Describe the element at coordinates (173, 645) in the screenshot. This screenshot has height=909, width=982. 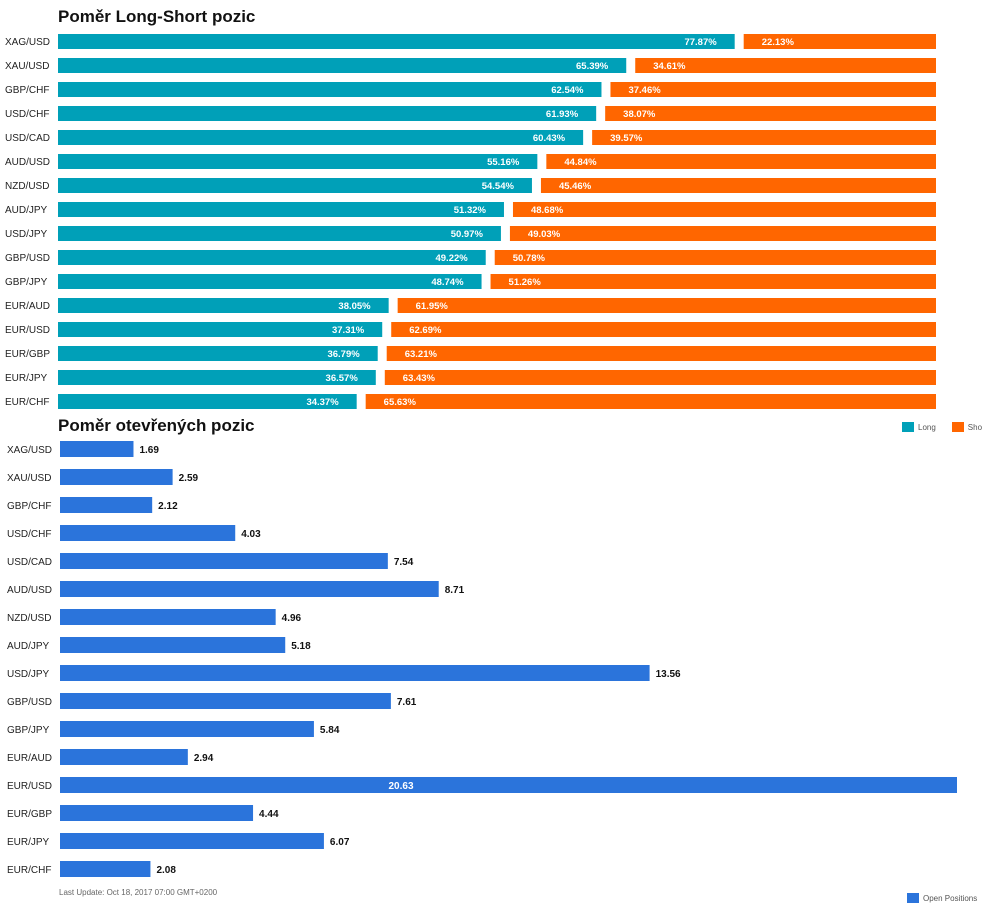
I see `open-positions-bar-aud-jpy` at that location.